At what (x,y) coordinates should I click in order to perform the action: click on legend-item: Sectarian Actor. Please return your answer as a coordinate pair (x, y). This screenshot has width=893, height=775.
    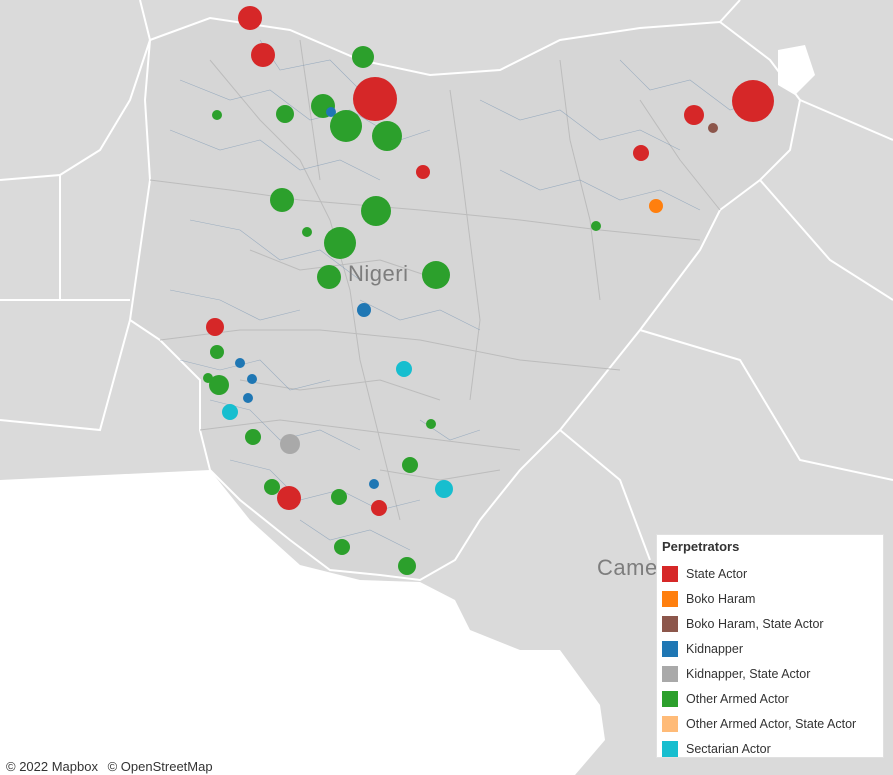
    Looking at the image, I should click on (772, 748).